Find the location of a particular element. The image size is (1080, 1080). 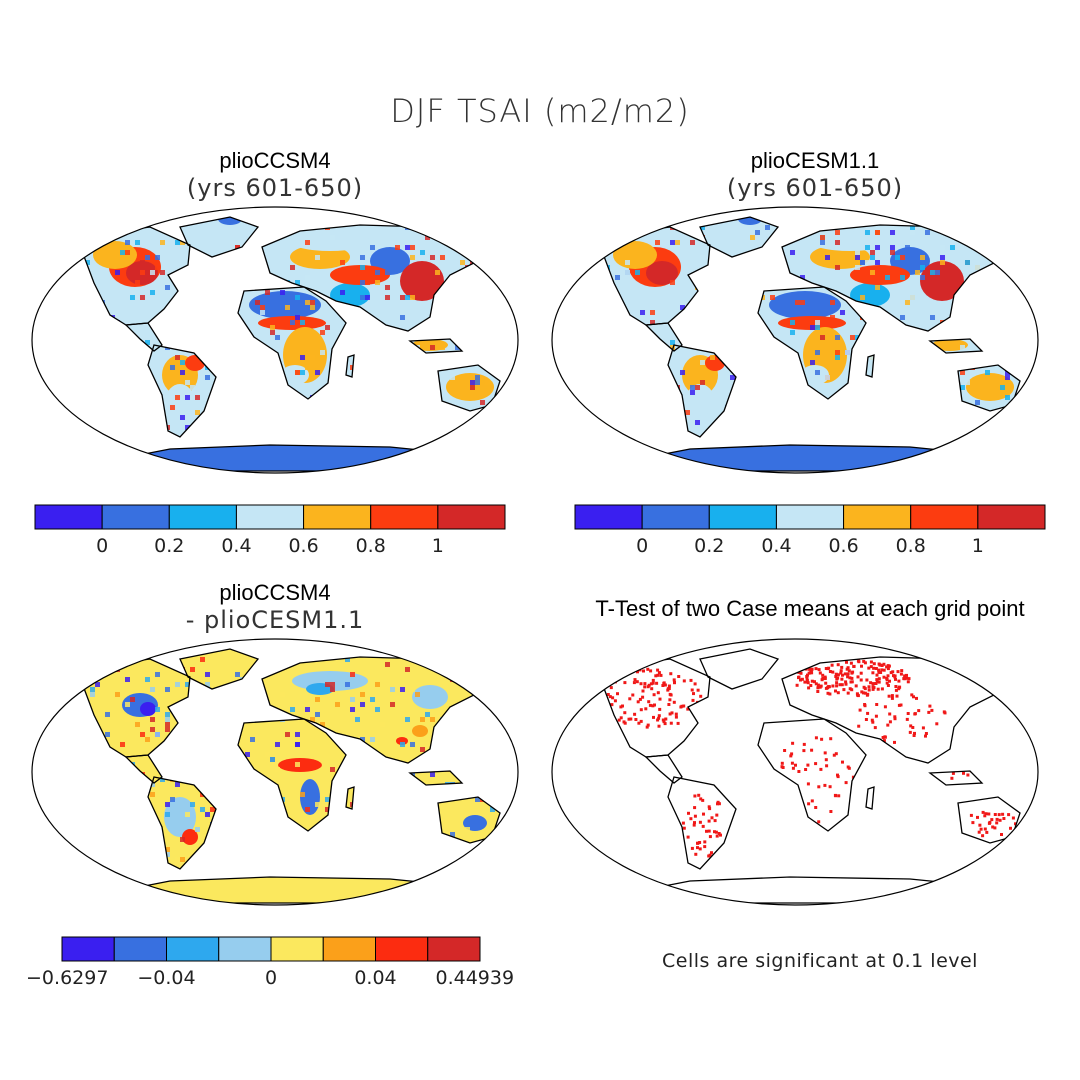

map-body is located at coordinates (795, 339).